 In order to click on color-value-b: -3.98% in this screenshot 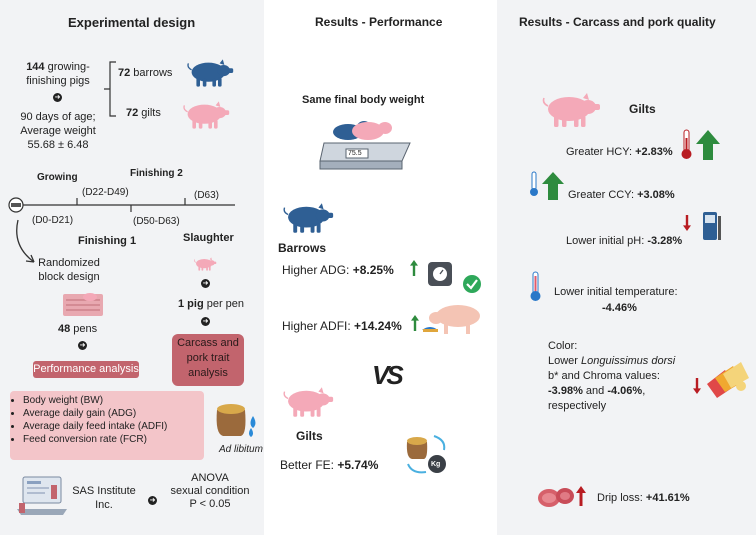, I will do `click(565, 391)`.